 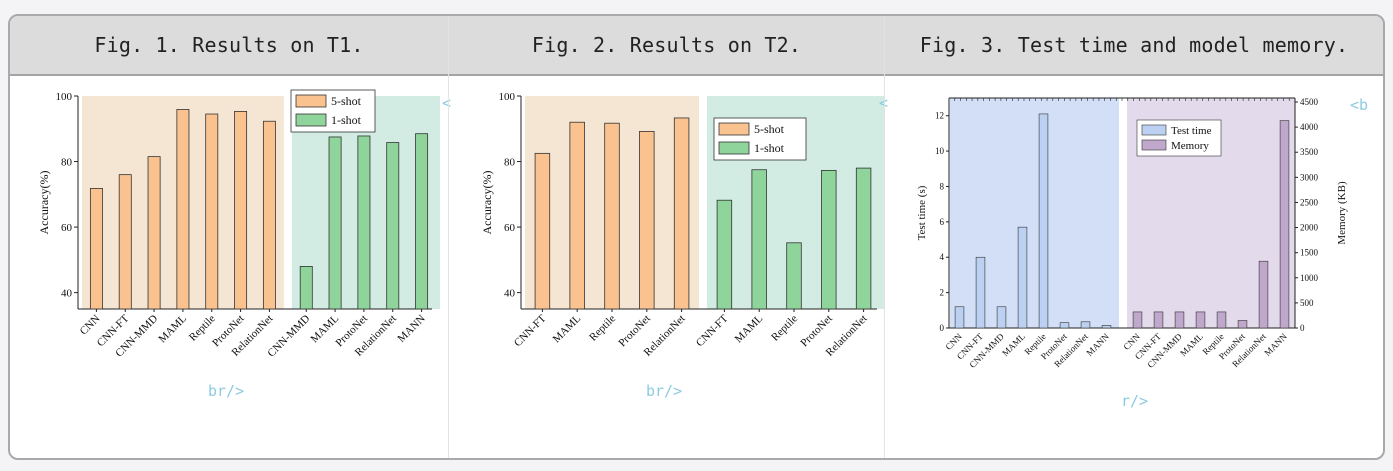 What do you see at coordinates (922, 212) in the screenshot?
I see `y-axis-label: Test time (s)` at bounding box center [922, 212].